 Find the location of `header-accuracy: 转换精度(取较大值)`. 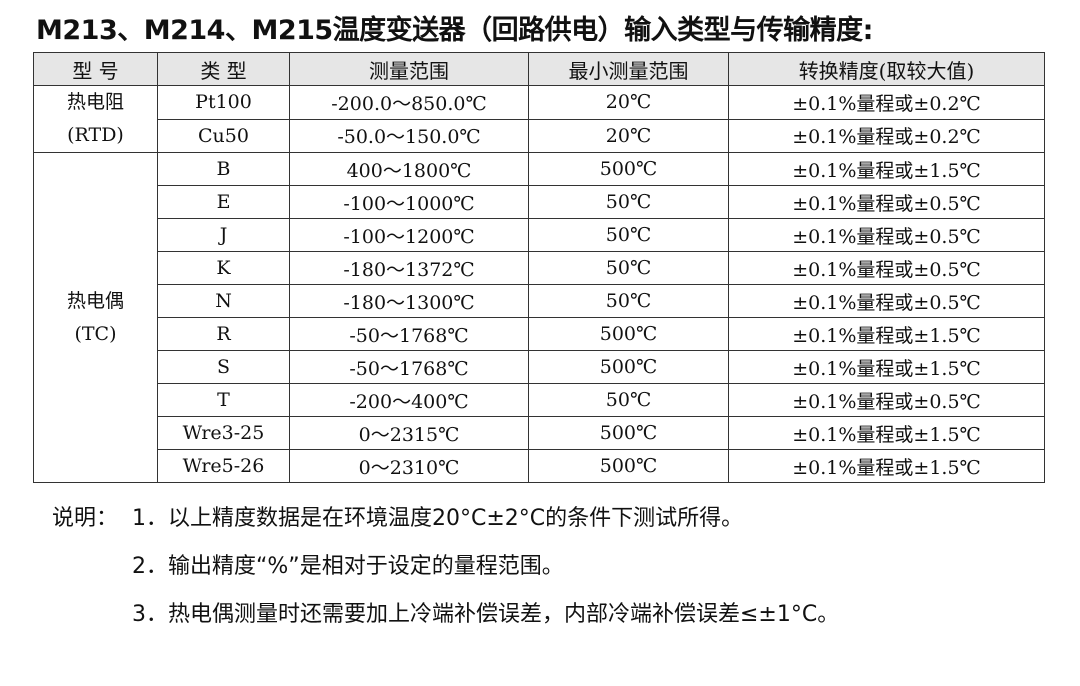

header-accuracy: 转换精度(取较大值) is located at coordinates (886, 69).